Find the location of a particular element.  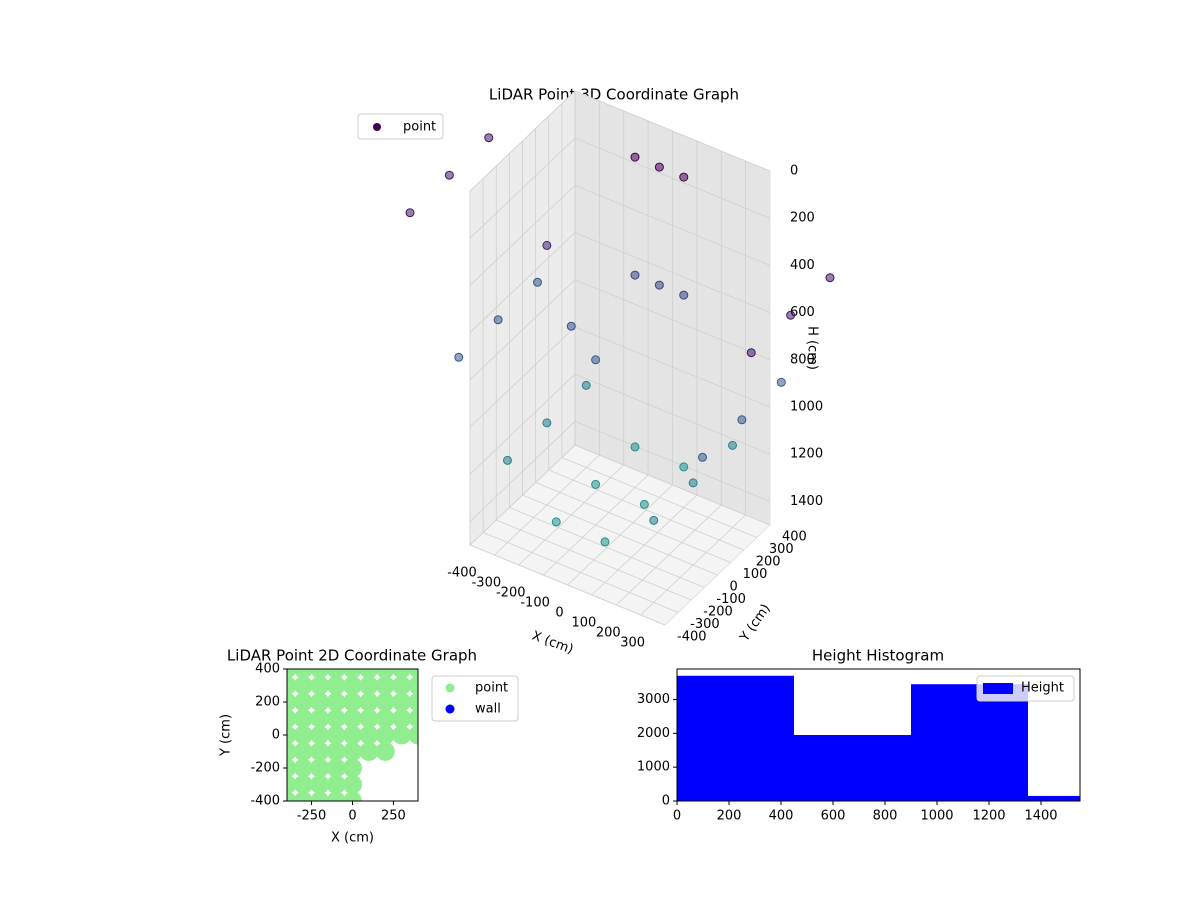

x-tick-label: 400 is located at coordinates (781, 816).